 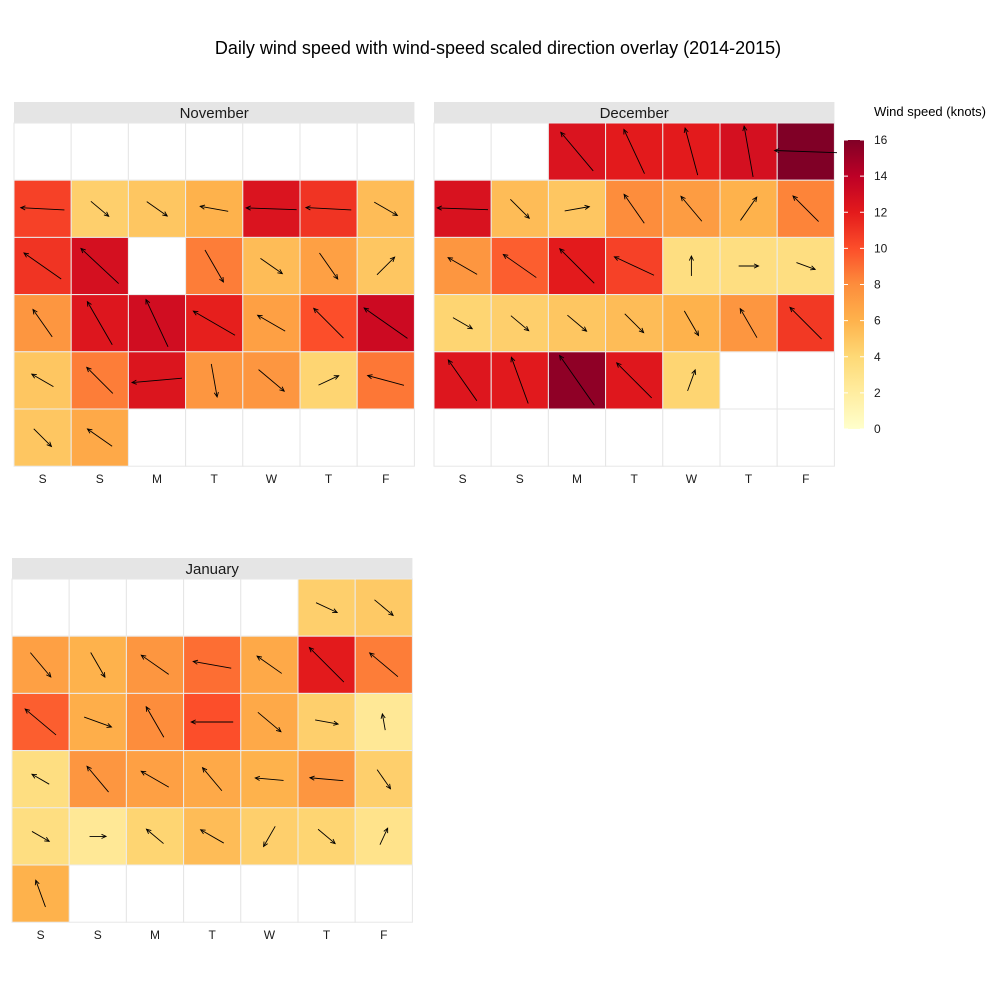 What do you see at coordinates (157, 479) in the screenshot?
I see `weekday-tick-label: M` at bounding box center [157, 479].